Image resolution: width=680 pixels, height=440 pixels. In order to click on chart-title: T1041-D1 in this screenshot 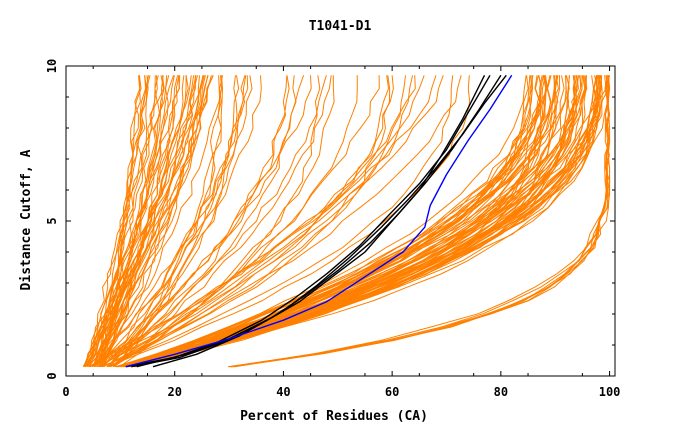, I will do `click(340, 26)`.